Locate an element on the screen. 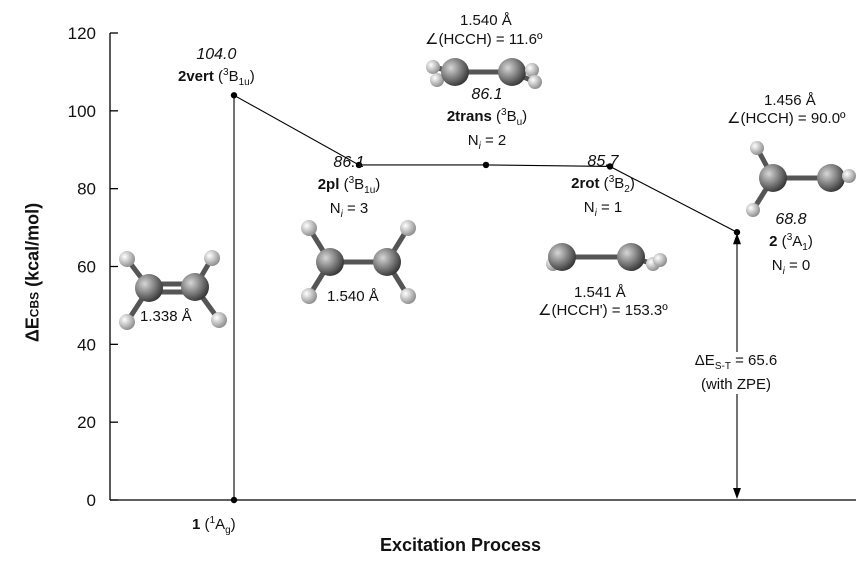  y-tick-label: 0 is located at coordinates (91, 500).